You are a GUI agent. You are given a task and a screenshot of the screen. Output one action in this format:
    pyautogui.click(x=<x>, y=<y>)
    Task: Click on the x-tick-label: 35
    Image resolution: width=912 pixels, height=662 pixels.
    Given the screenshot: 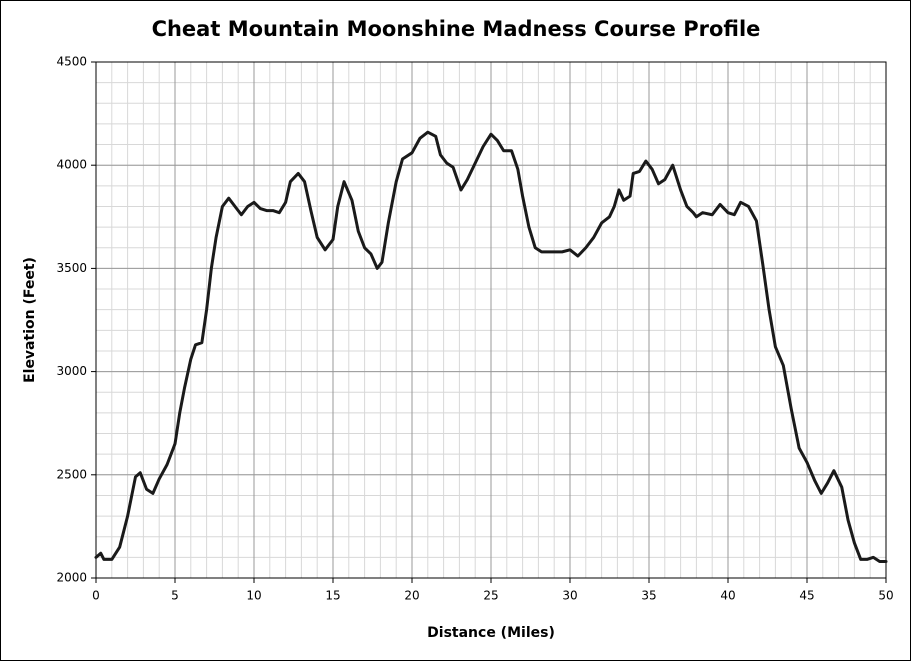 What is the action you would take?
    pyautogui.click(x=648, y=596)
    